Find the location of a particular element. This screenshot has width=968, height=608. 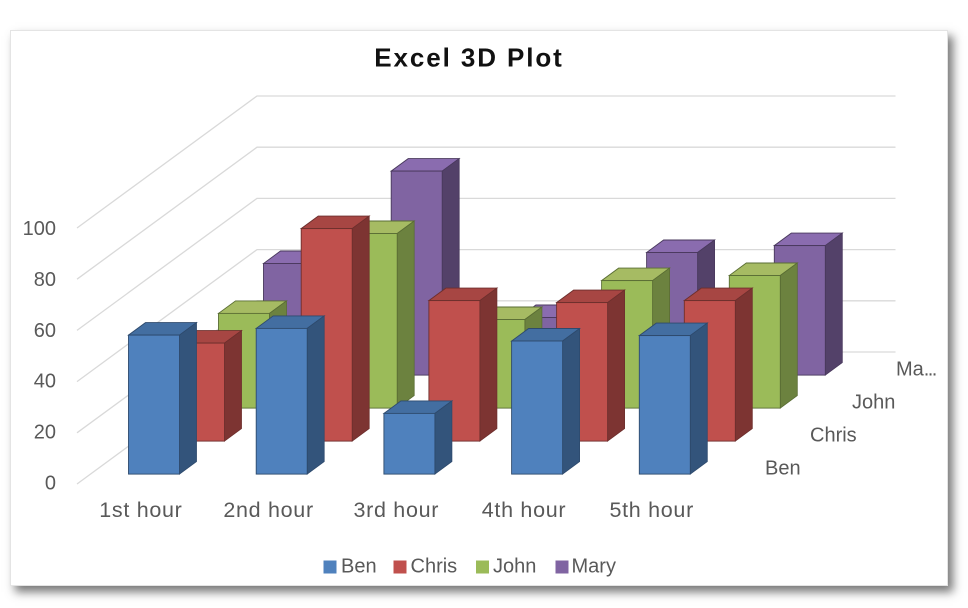

svg-text: 20 is located at coordinates (45, 433).